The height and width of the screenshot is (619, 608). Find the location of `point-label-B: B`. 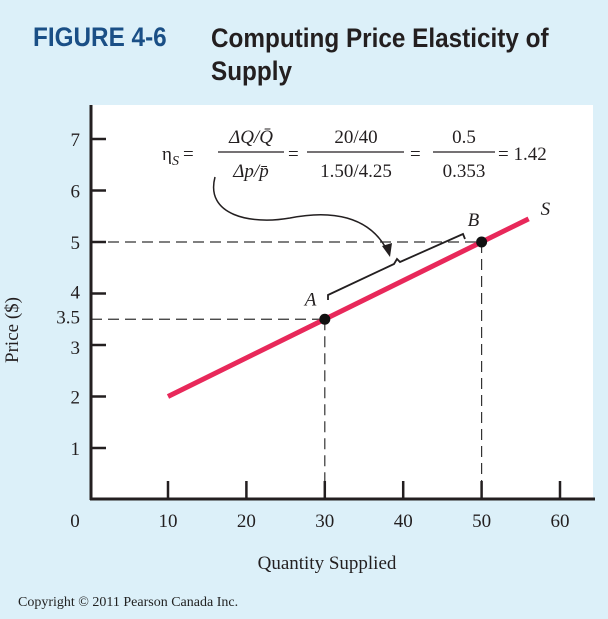

point-label-B: B is located at coordinates (474, 220).